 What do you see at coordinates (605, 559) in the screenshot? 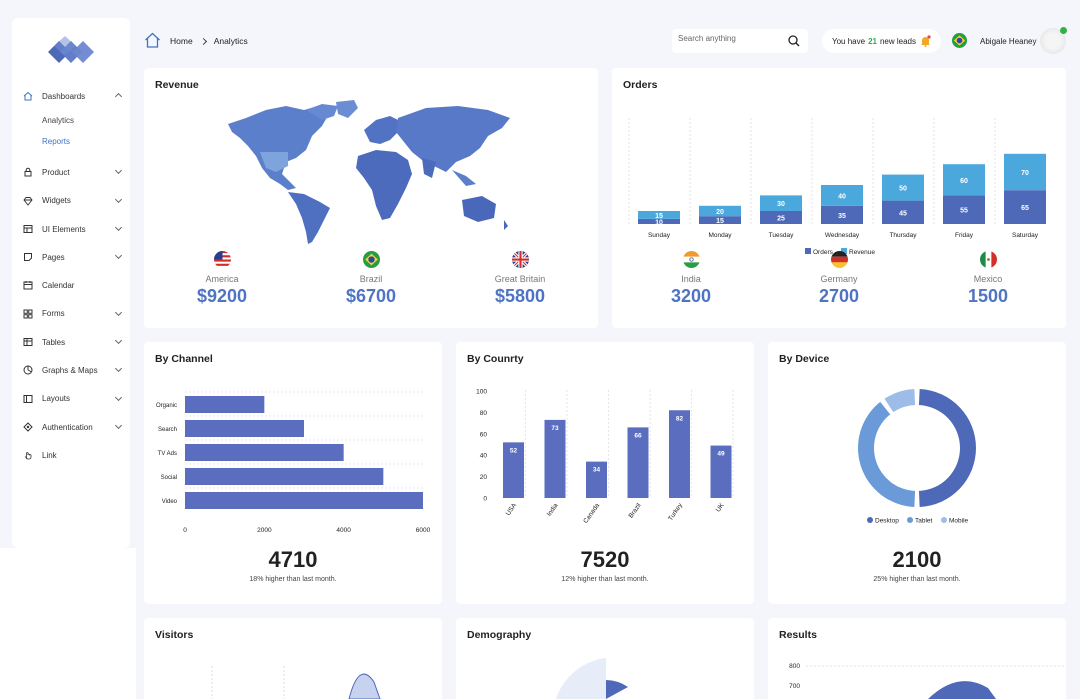
I see `country-total: 7520` at bounding box center [605, 559].